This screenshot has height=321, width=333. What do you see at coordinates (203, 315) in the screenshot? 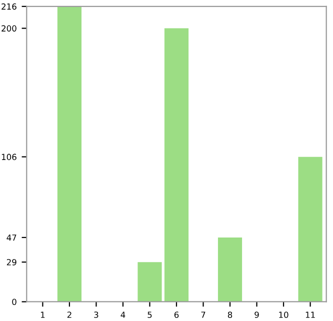
I see `x-tick-label: 7` at bounding box center [203, 315].